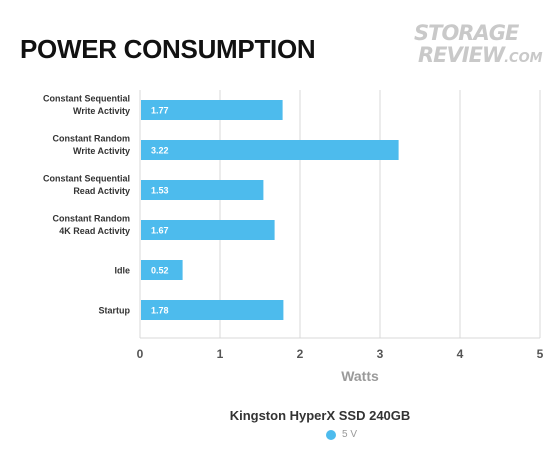 This screenshot has width=560, height=460. Describe the element at coordinates (461, 55) in the screenshot. I see `logo-review: REVIEW` at that location.